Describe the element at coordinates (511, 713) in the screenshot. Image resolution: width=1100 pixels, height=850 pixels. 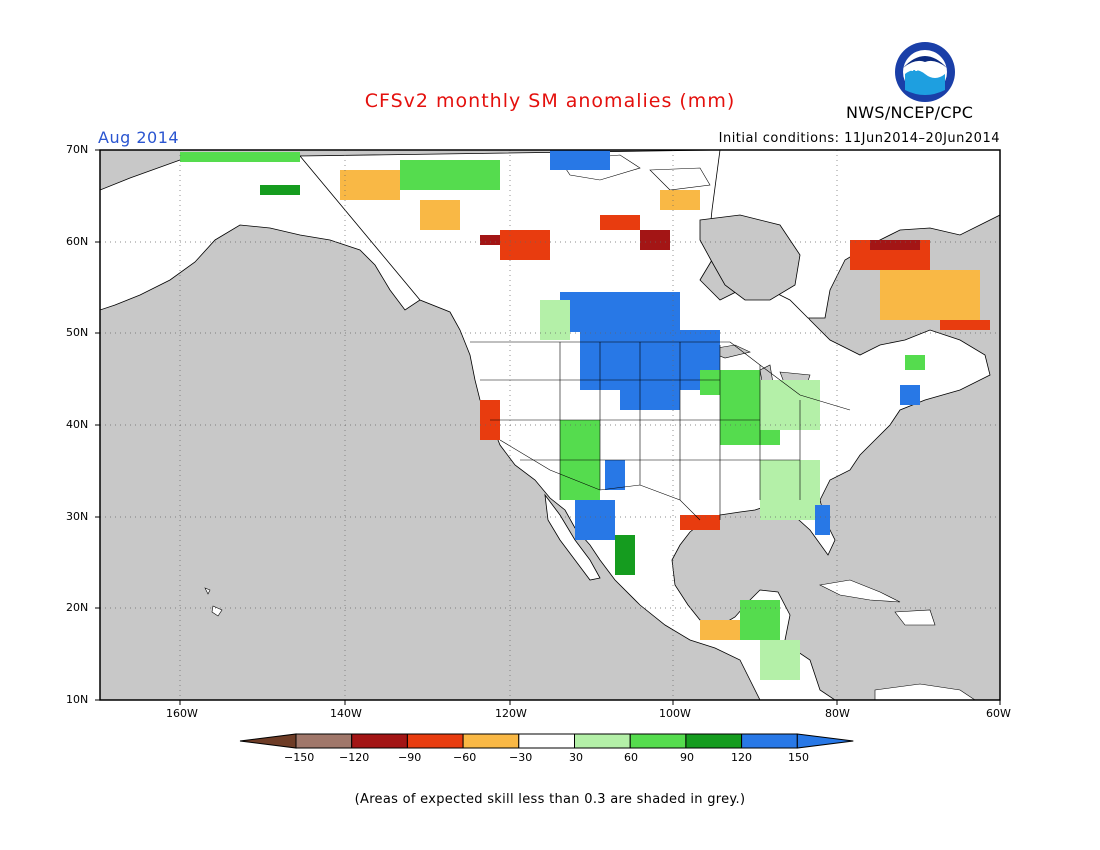
I see `lon-label-120w: 120W` at that location.